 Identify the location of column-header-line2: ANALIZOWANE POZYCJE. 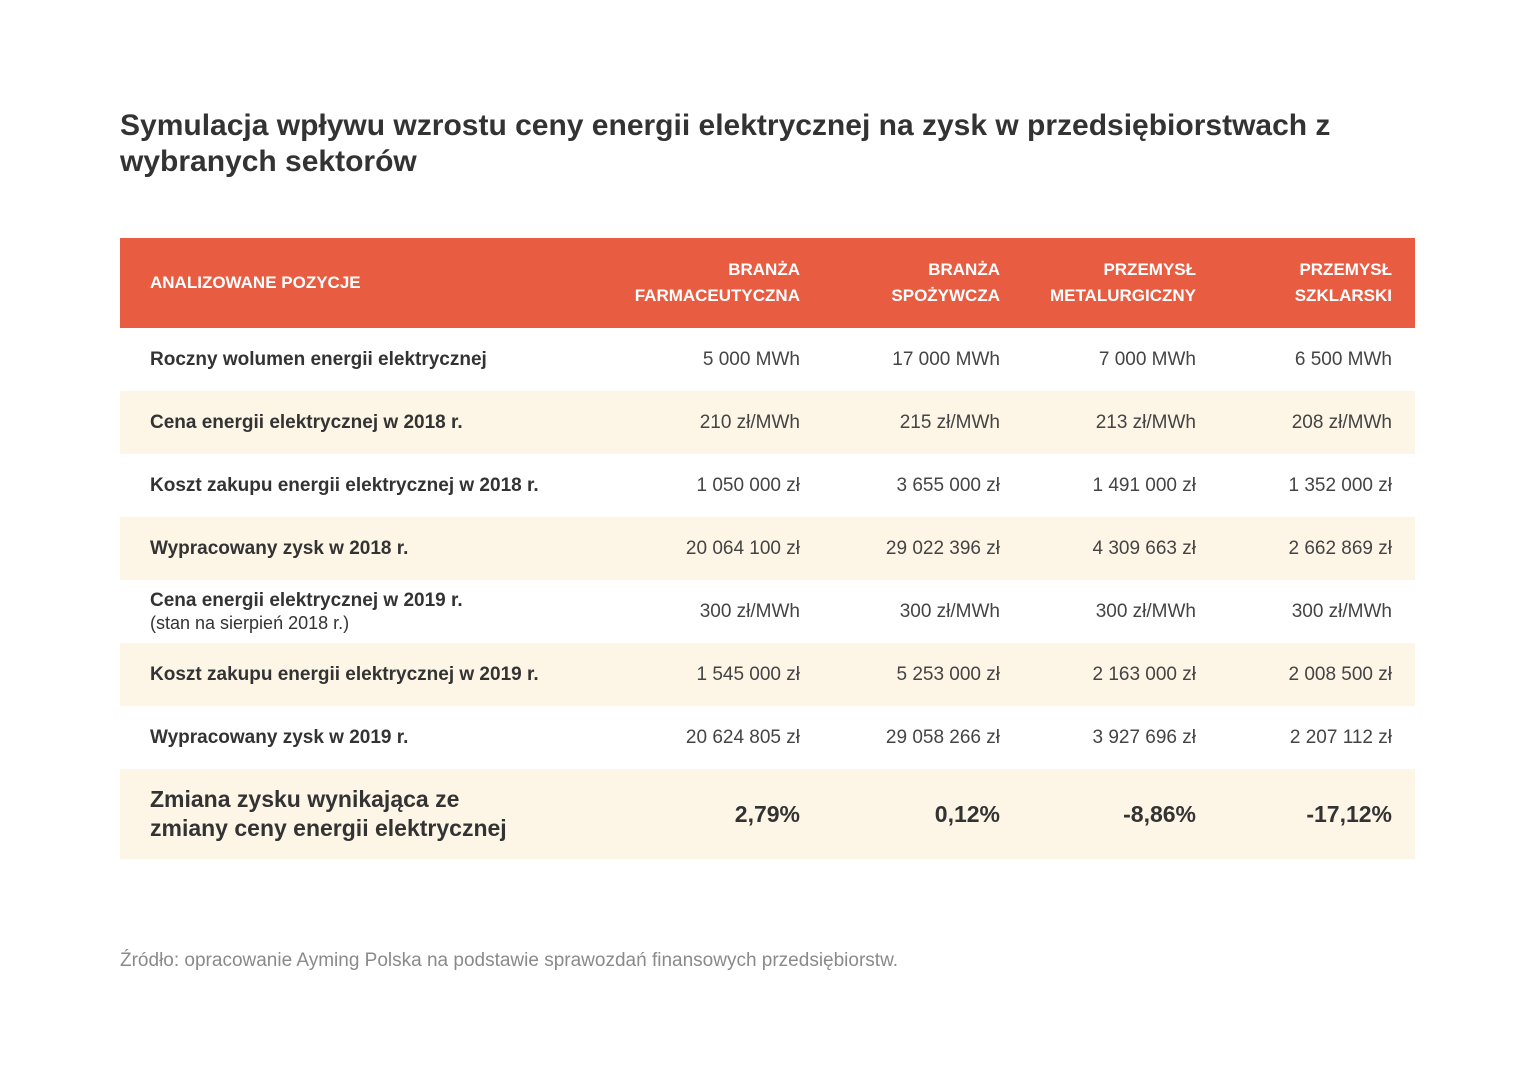
(255, 282).